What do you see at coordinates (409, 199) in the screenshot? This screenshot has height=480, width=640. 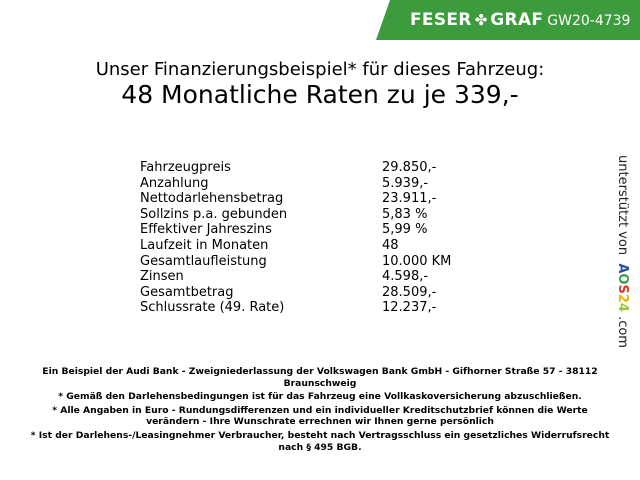 I see `row-value: 23.911,-` at bounding box center [409, 199].